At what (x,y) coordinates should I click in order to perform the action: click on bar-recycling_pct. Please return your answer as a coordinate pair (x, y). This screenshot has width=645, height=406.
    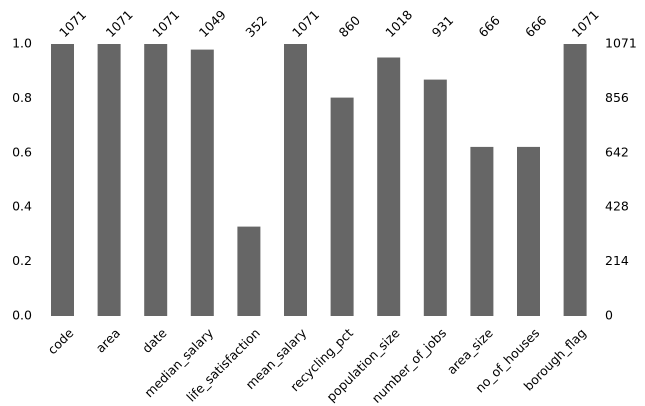
    Looking at the image, I should click on (342, 206).